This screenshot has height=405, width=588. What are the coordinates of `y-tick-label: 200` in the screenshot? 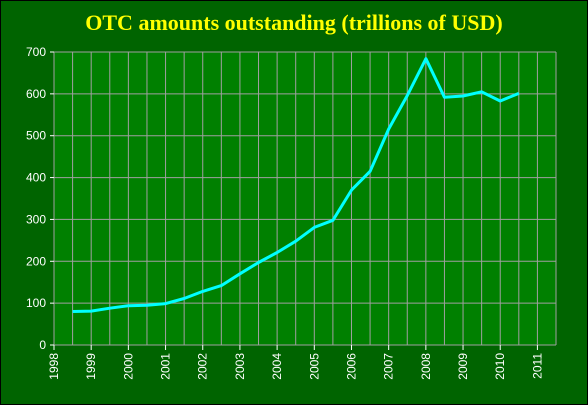 It's located at (36, 261).